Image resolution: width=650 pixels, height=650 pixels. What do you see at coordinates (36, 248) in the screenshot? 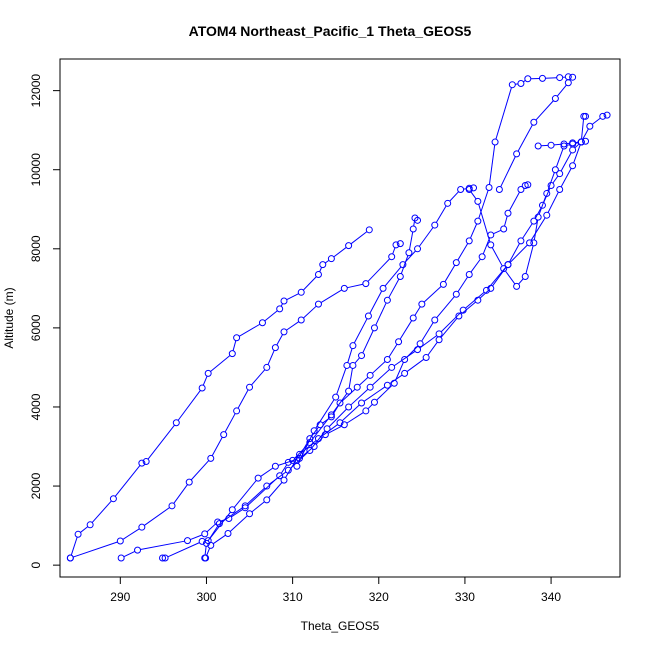
I see `y-tick-label: 8000` at bounding box center [36, 248].